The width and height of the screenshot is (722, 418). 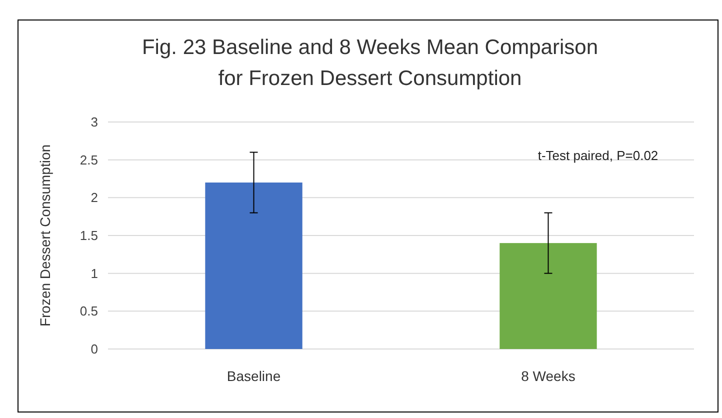 I want to click on y-tick-label: 1, so click(x=94, y=273).